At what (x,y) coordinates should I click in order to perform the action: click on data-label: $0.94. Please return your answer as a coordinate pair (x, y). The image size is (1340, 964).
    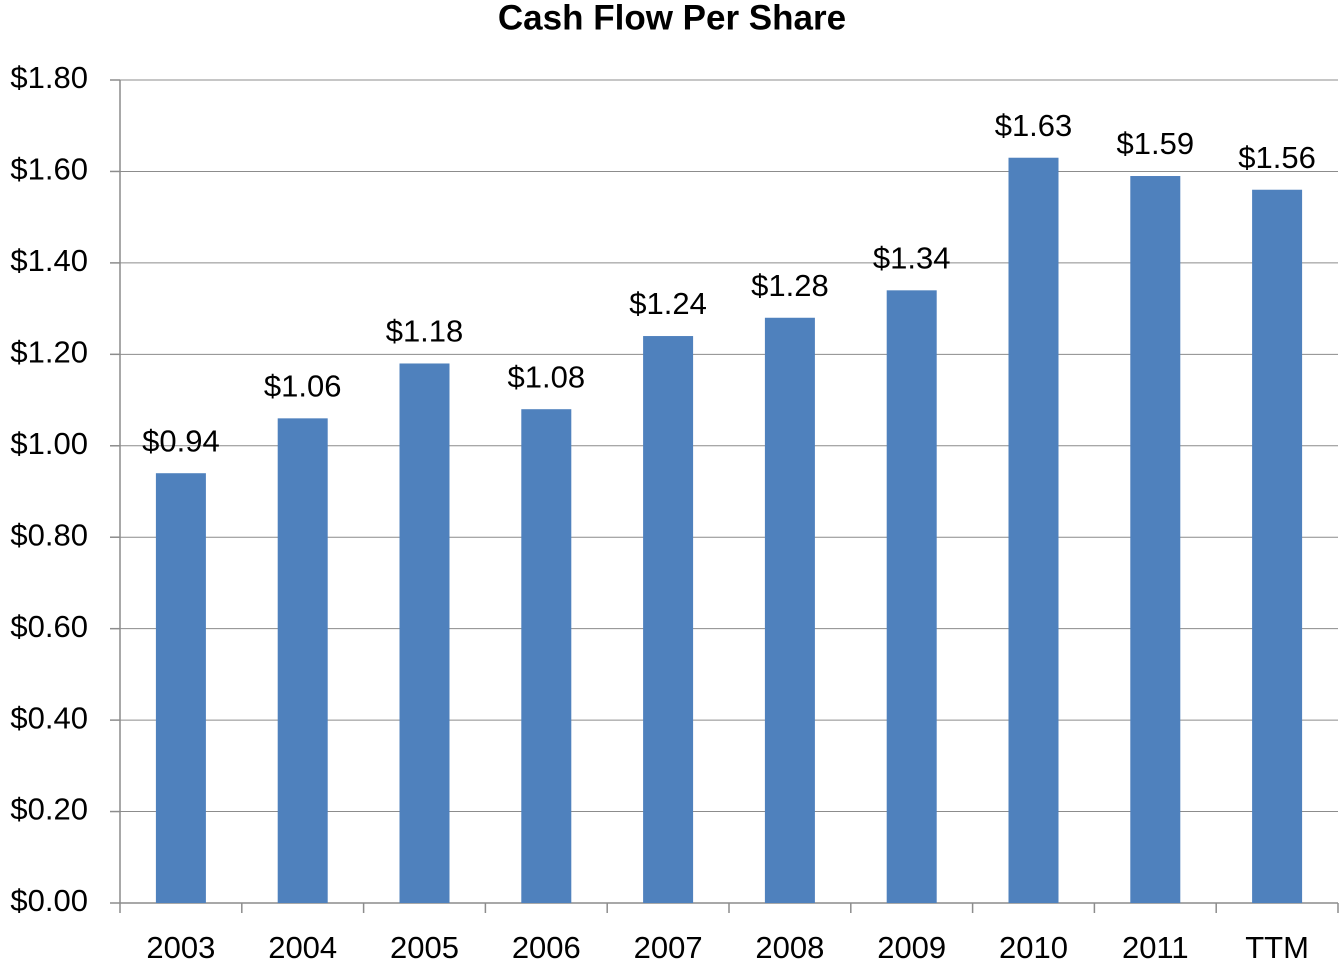
    Looking at the image, I should click on (181, 440).